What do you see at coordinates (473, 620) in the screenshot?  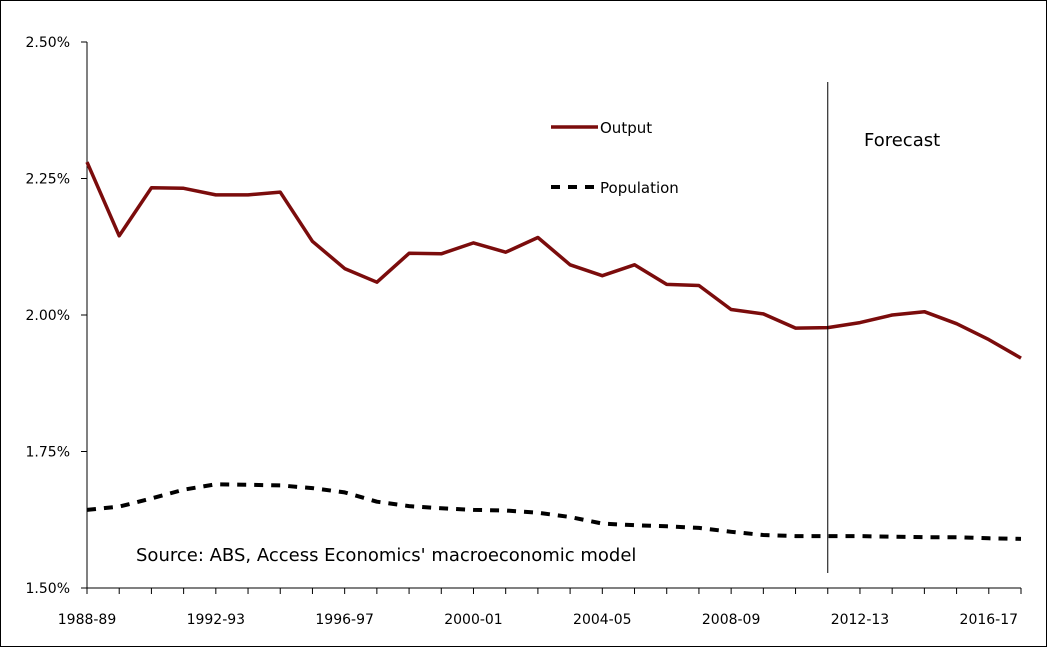 I see `x-tick-label: 2000-01` at bounding box center [473, 620].